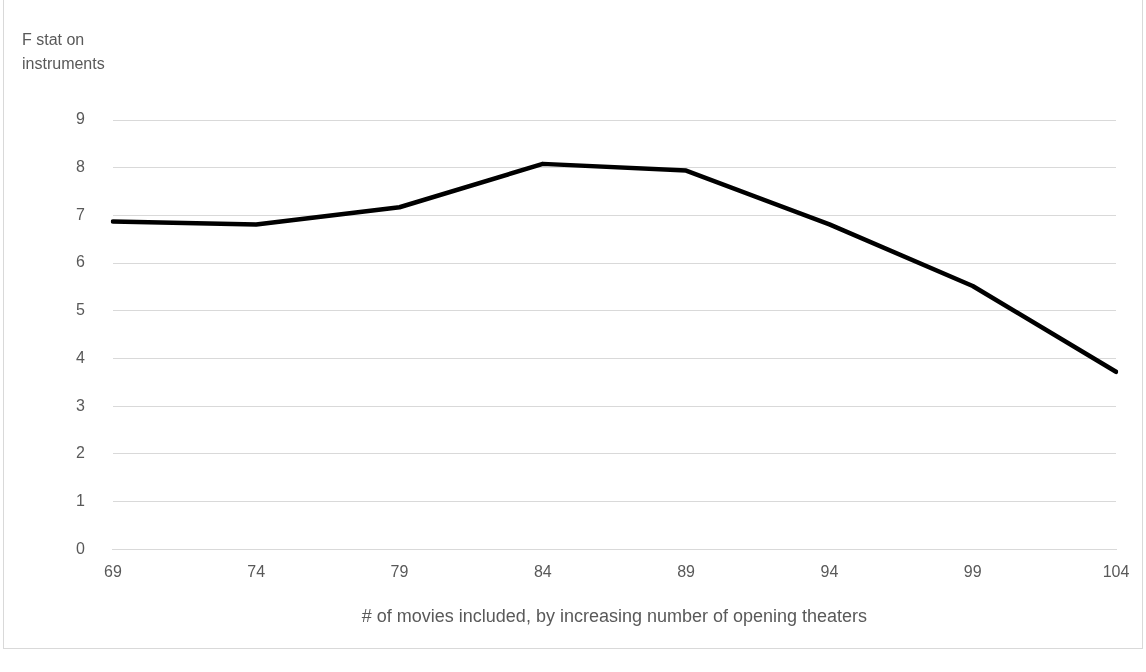 The image size is (1146, 672). I want to click on y-tick-label: 0, so click(80, 548).